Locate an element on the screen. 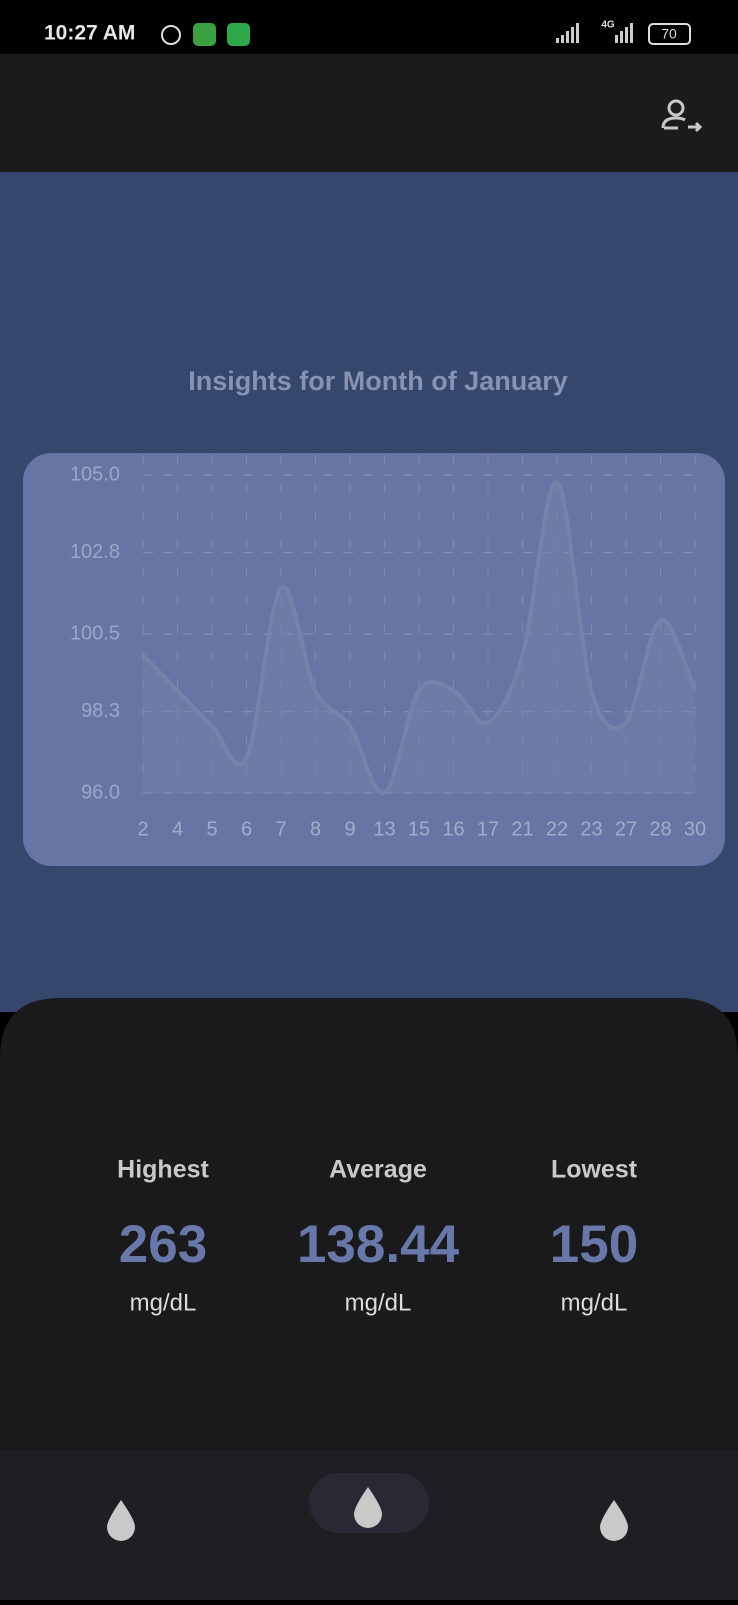 The height and width of the screenshot is (1605, 738). x-tick-label: 23 is located at coordinates (591, 829).